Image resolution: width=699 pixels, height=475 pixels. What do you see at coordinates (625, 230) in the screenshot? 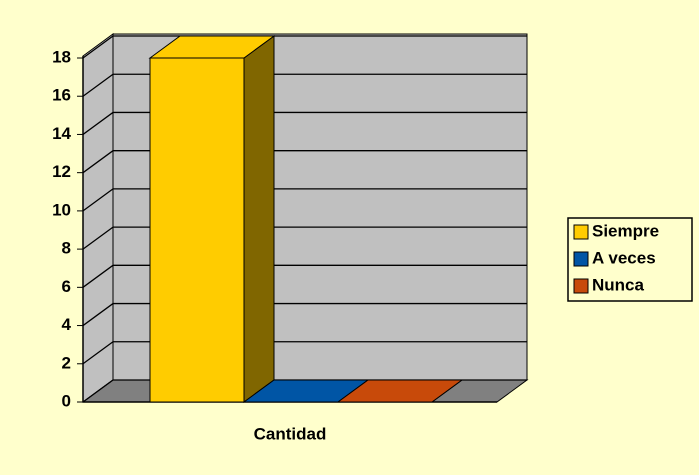
I see `legend-label: Siempre` at bounding box center [625, 230].